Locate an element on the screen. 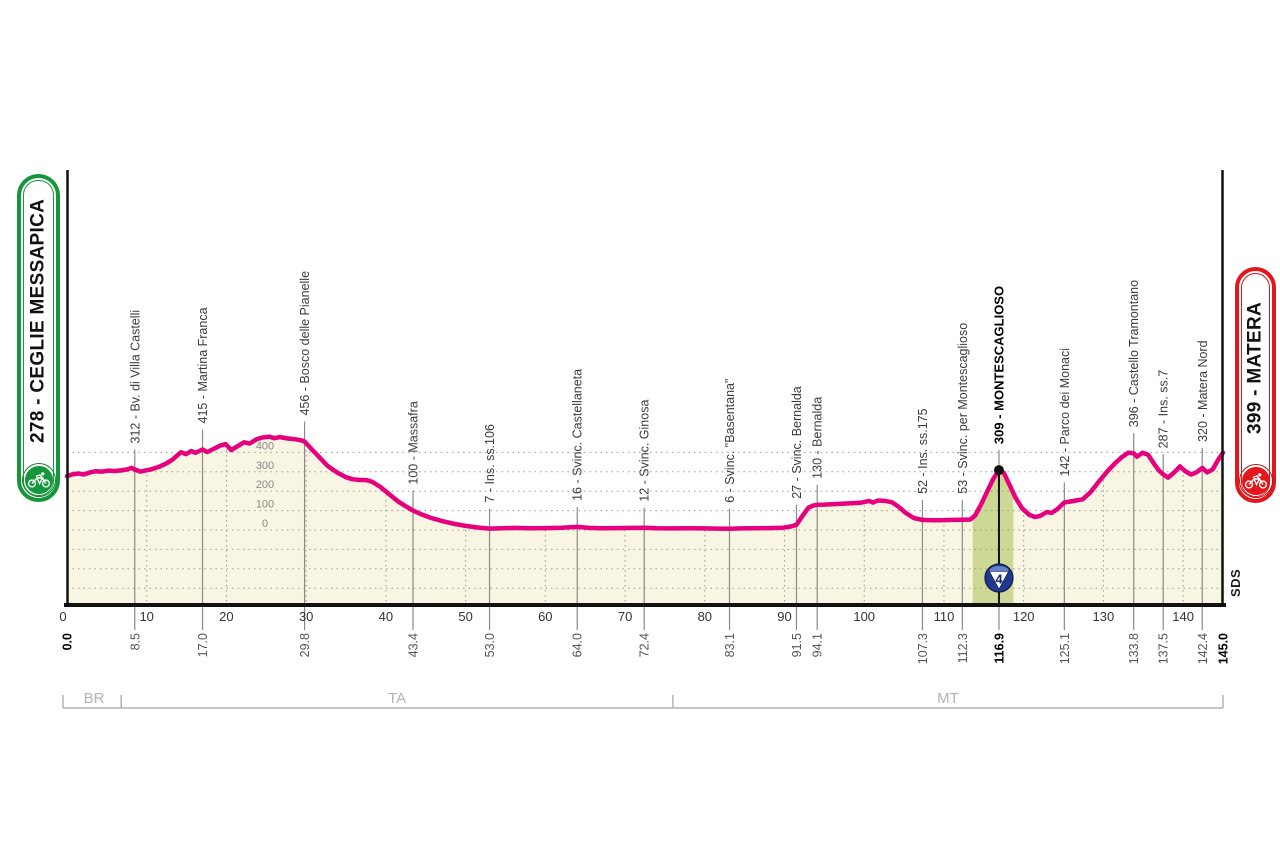 The height and width of the screenshot is (852, 1280). svg-text: 107.3 is located at coordinates (923, 648).